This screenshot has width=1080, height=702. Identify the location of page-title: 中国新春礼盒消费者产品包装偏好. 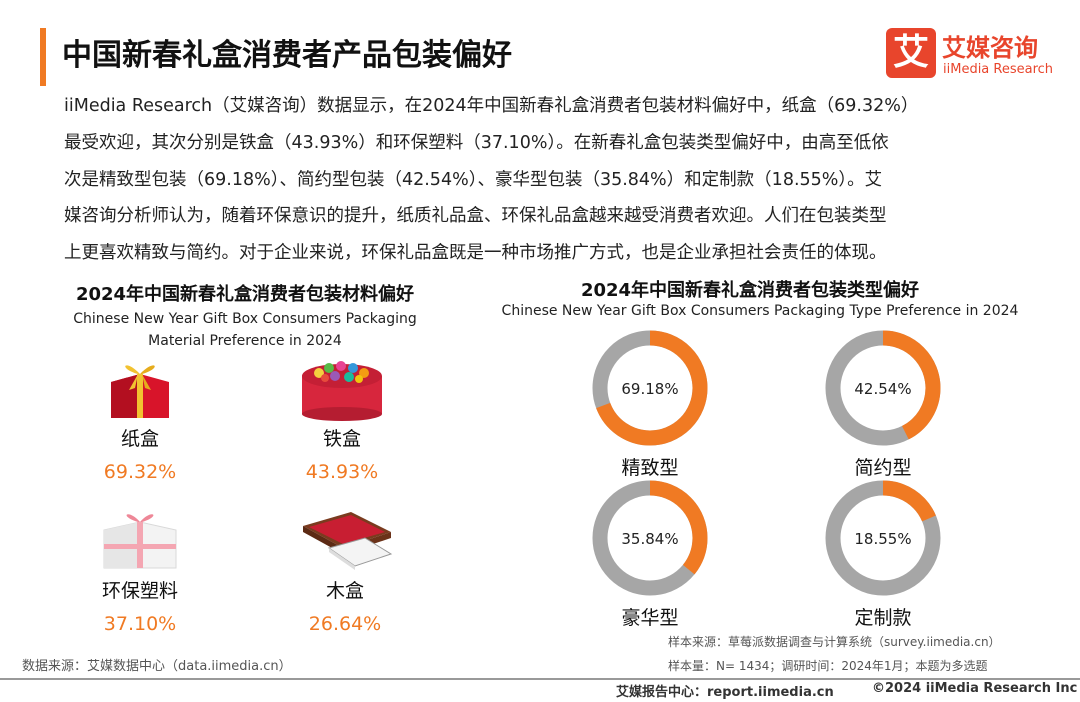
(287, 55).